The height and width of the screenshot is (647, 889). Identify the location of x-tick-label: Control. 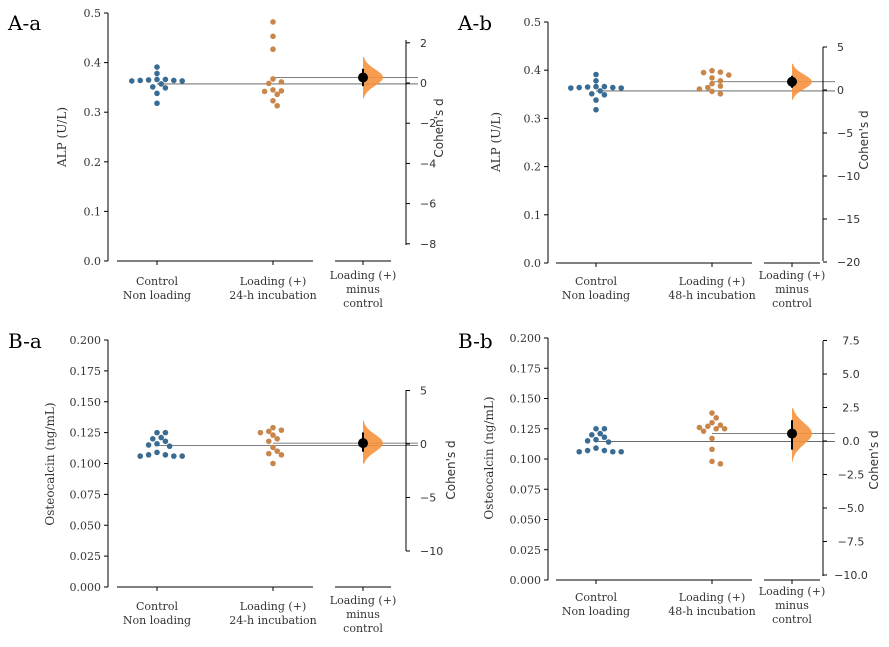
(596, 281).